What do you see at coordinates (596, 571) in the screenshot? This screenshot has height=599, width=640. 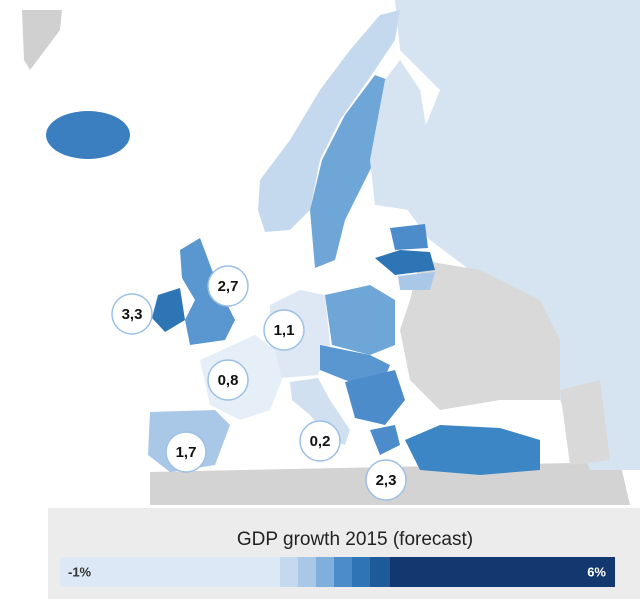 I see `legend-max: 6%` at bounding box center [596, 571].